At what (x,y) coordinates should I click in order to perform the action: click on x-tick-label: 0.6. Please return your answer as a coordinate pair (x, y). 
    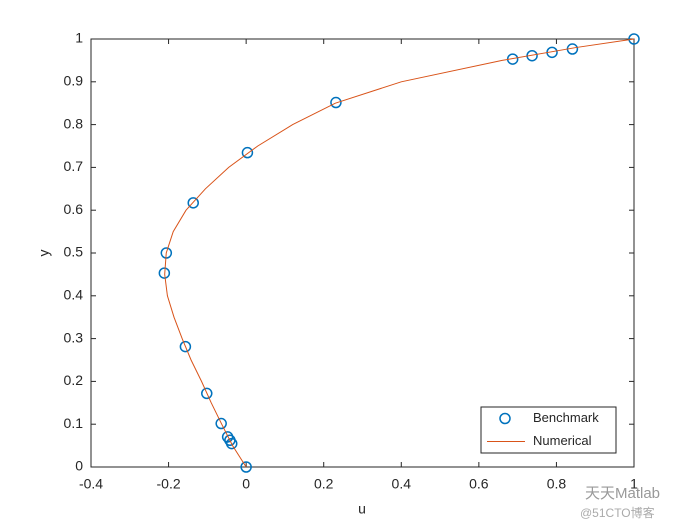
    Looking at the image, I should click on (479, 484).